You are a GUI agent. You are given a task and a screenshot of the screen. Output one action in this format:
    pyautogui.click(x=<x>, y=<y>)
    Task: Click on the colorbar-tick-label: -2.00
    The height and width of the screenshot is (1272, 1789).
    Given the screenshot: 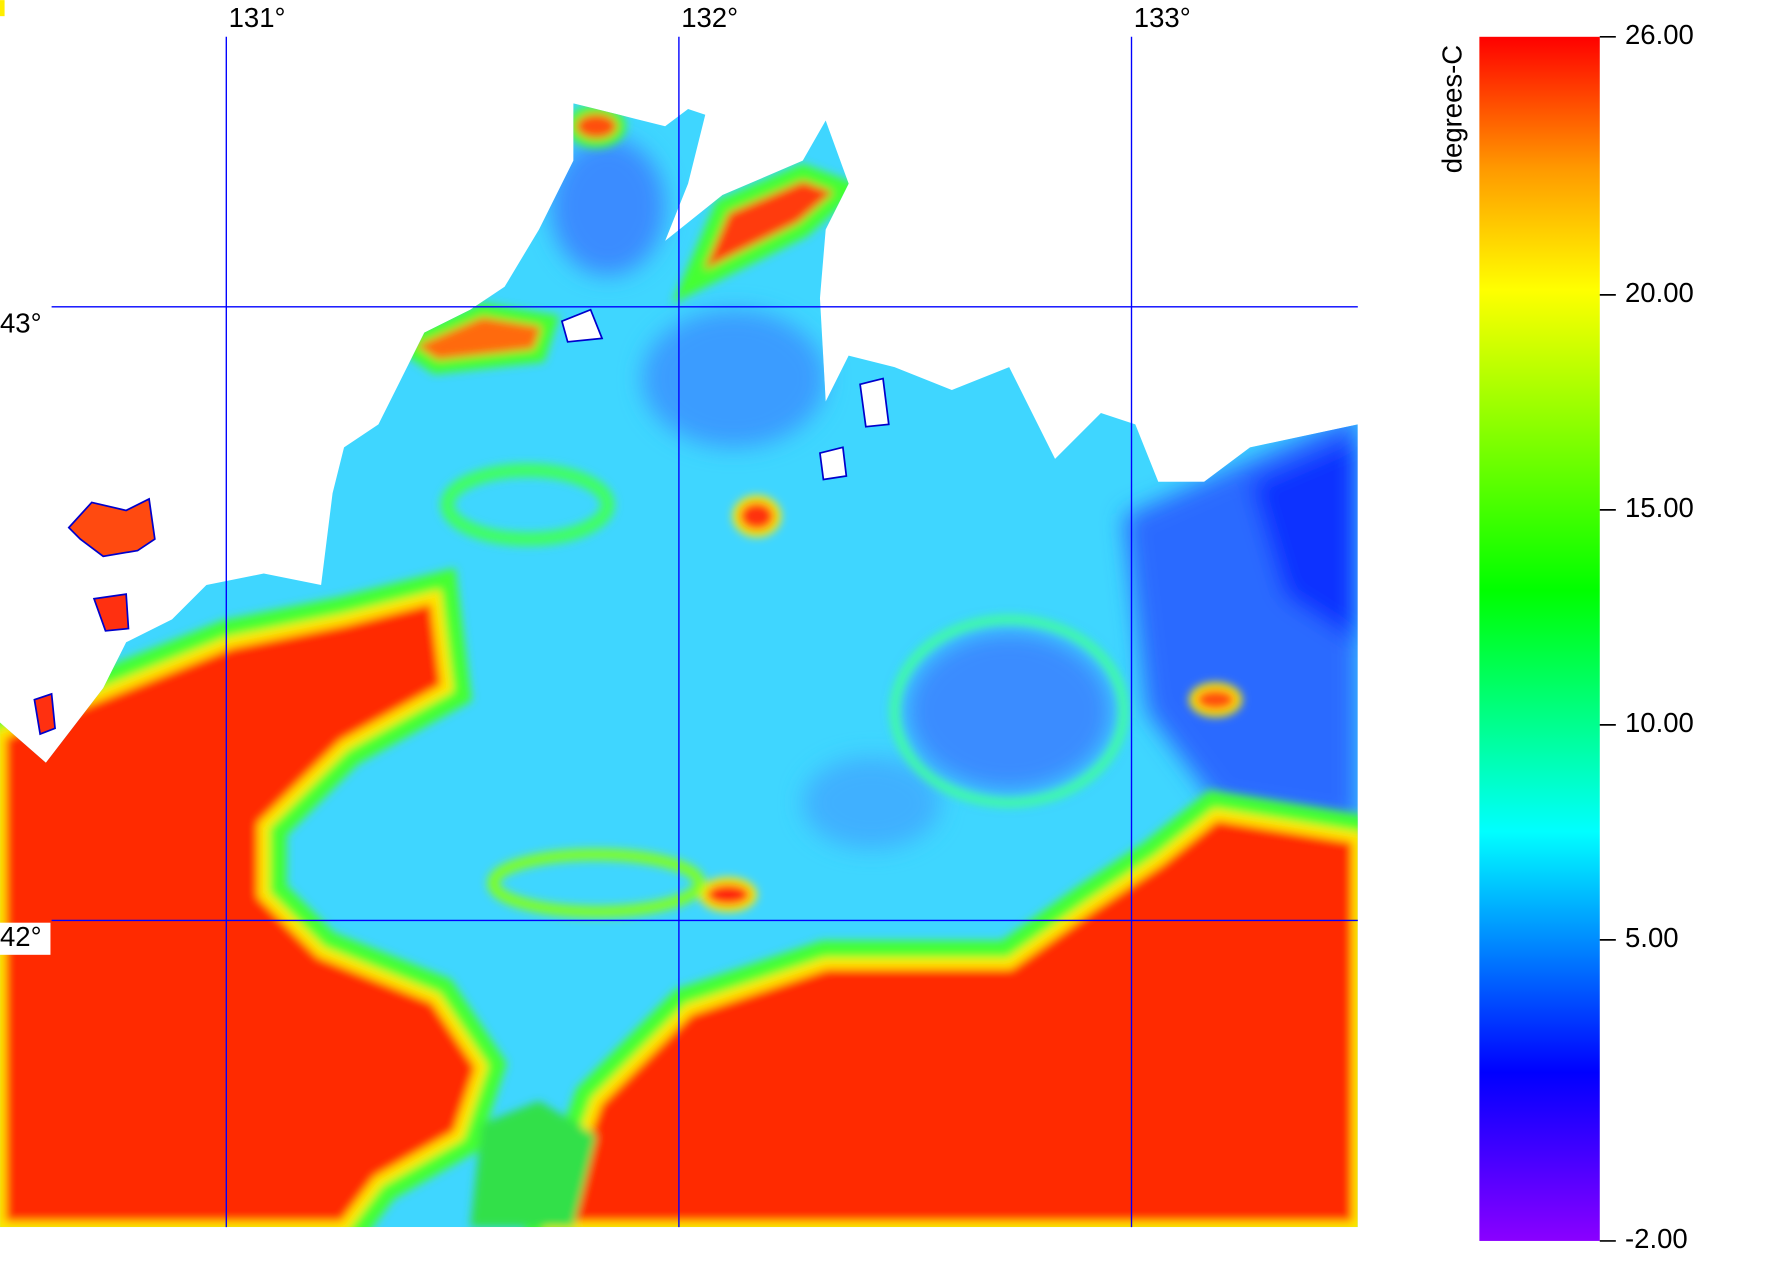 What is the action you would take?
    pyautogui.click(x=1656, y=1238)
    